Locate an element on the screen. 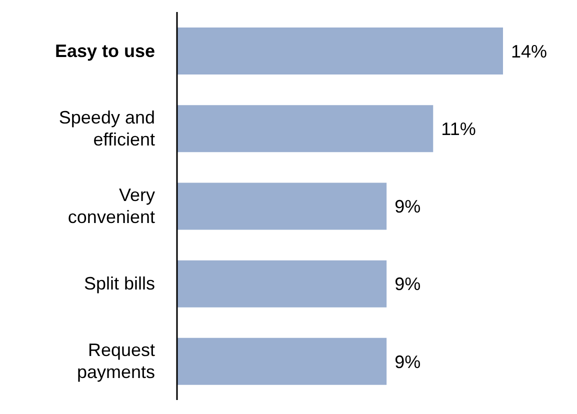 The width and height of the screenshot is (577, 414). y-tick-label: Easy to use is located at coordinates (104, 50).